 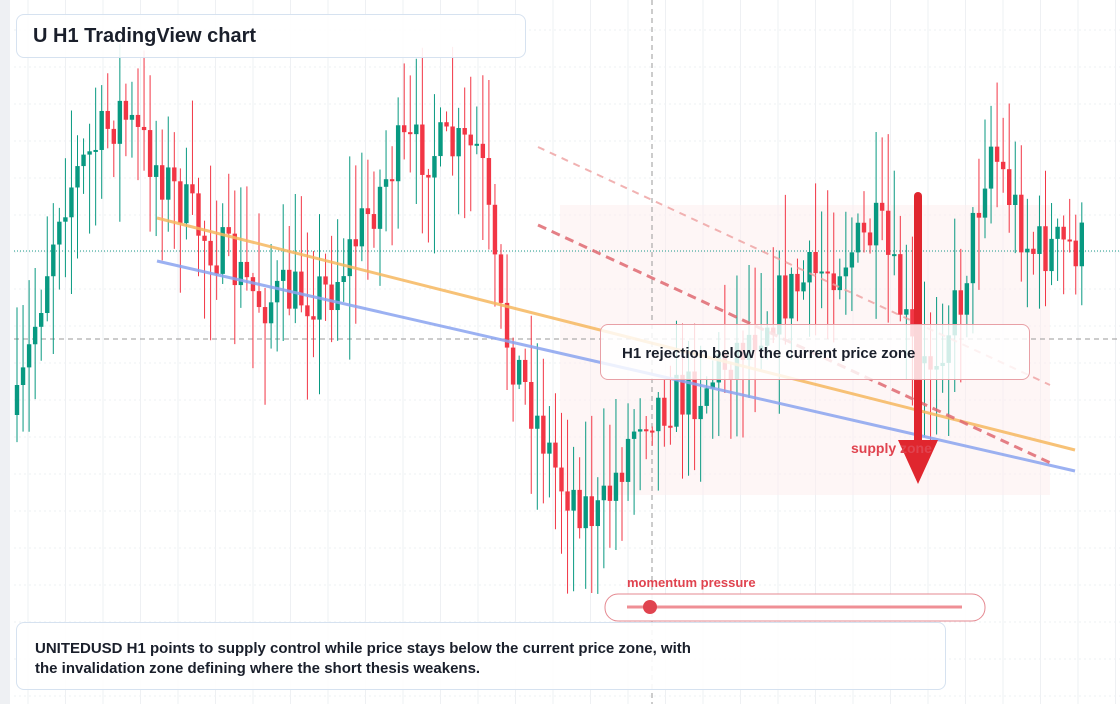 What do you see at coordinates (918, 462) in the screenshot?
I see `arrow-head` at bounding box center [918, 462].